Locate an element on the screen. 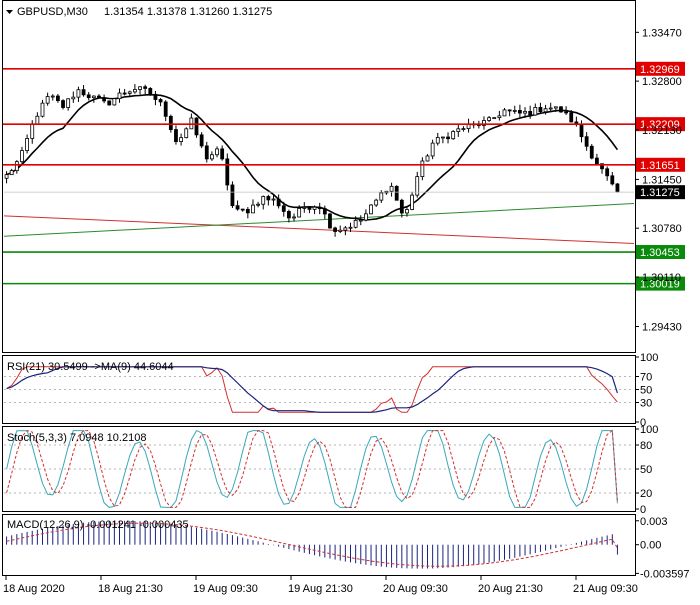  price-tick-label: 1.33470 is located at coordinates (662, 33).